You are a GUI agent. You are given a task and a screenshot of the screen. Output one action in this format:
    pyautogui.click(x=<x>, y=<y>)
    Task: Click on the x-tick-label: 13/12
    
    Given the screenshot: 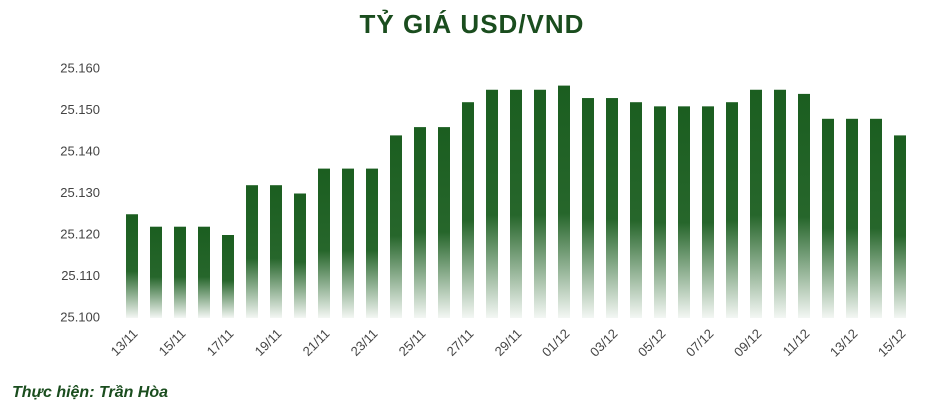 What is the action you would take?
    pyautogui.click(x=844, y=343)
    